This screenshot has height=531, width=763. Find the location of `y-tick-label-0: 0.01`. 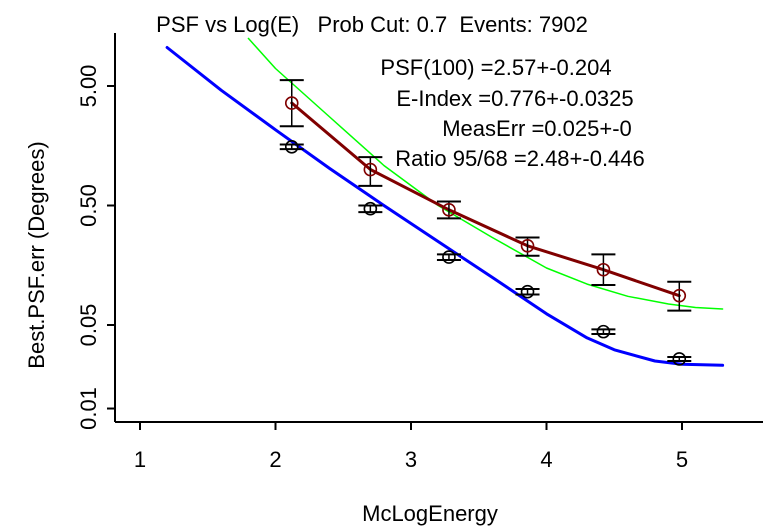

y-tick-label-0: 0.01 is located at coordinates (88, 408).